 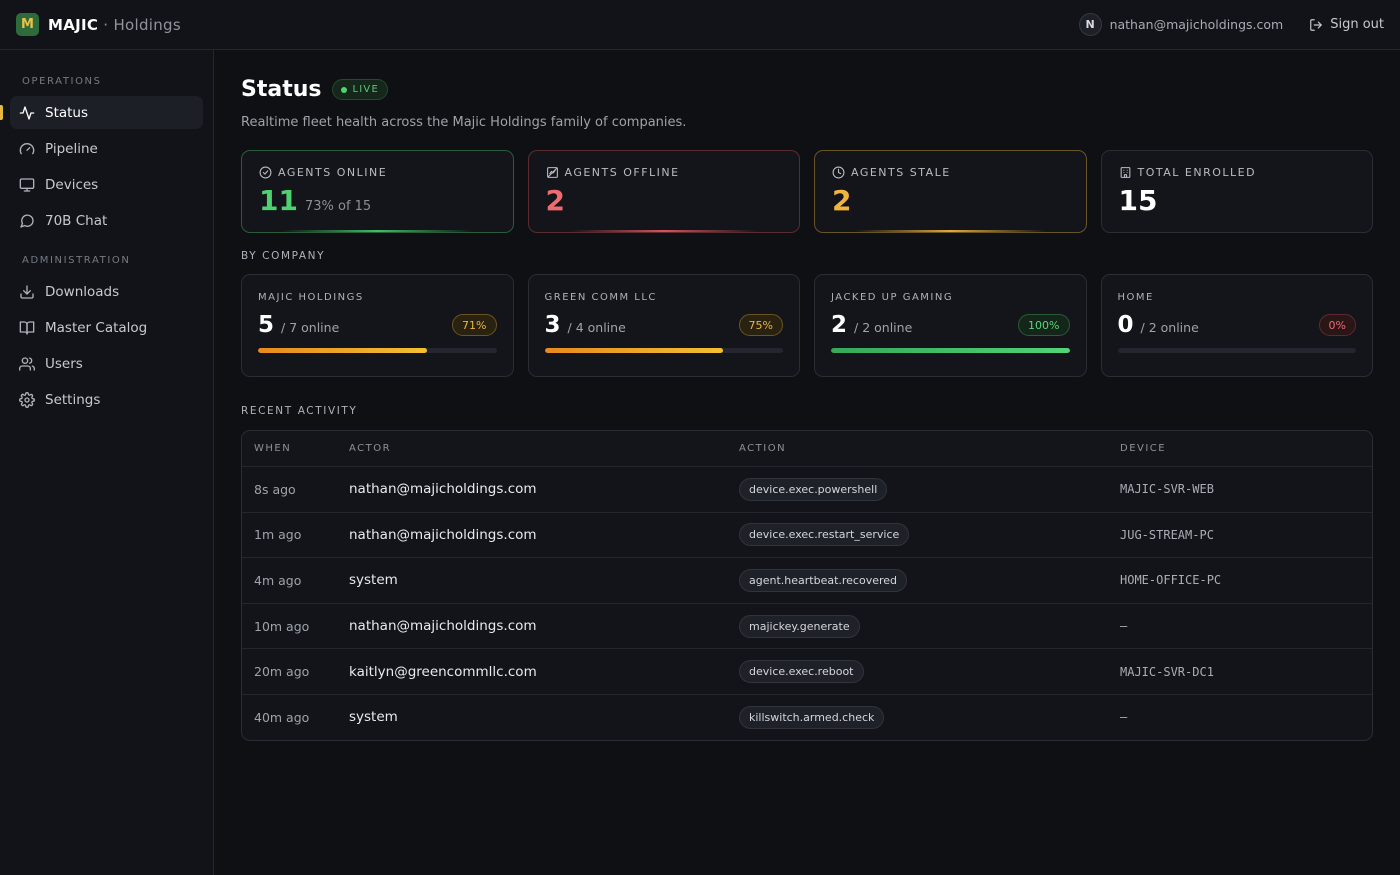 I want to click on stat-value-row: 15, so click(x=1237, y=200).